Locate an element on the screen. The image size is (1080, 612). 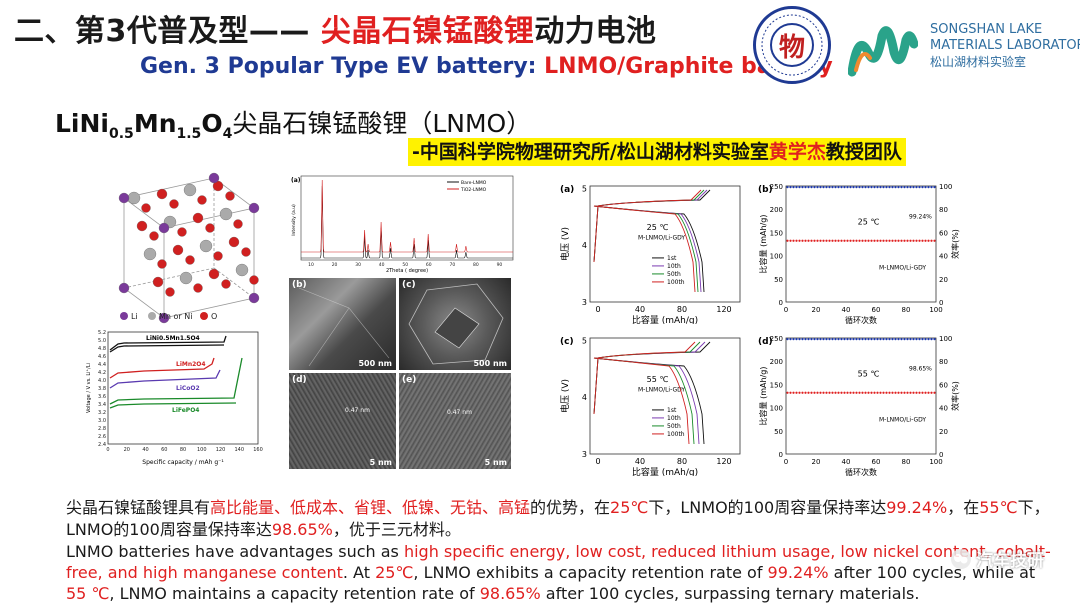
sample-label: M-LNMO/Li-GDY is located at coordinates (902, 420).